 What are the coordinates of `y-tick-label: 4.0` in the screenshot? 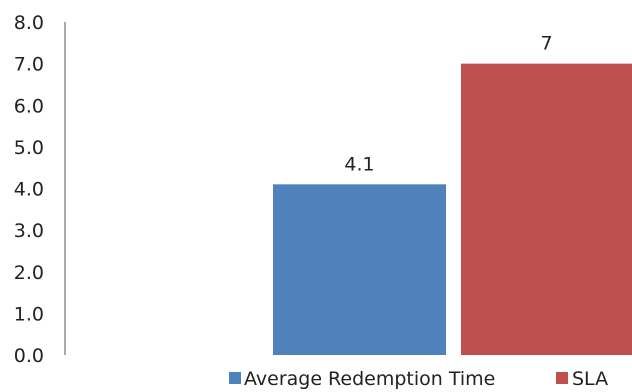 It's located at (29, 190).